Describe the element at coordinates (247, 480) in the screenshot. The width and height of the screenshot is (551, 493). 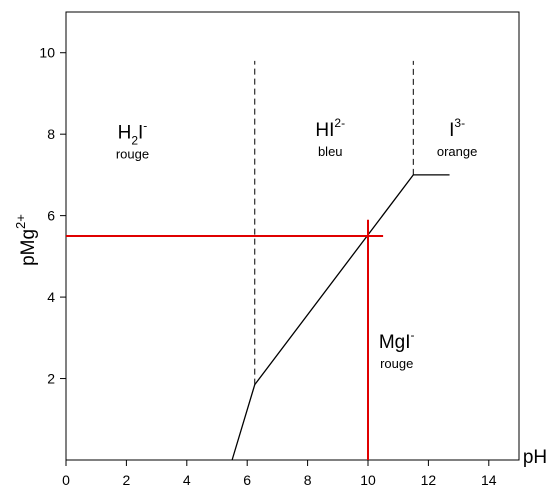
I see `x-tick-label: 6` at that location.